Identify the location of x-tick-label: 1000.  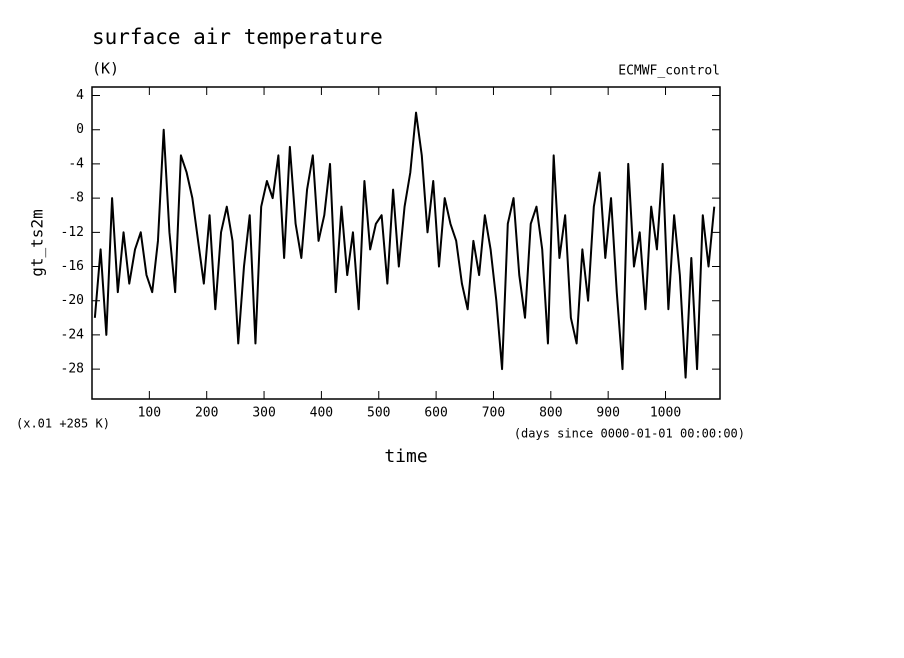
(665, 413).